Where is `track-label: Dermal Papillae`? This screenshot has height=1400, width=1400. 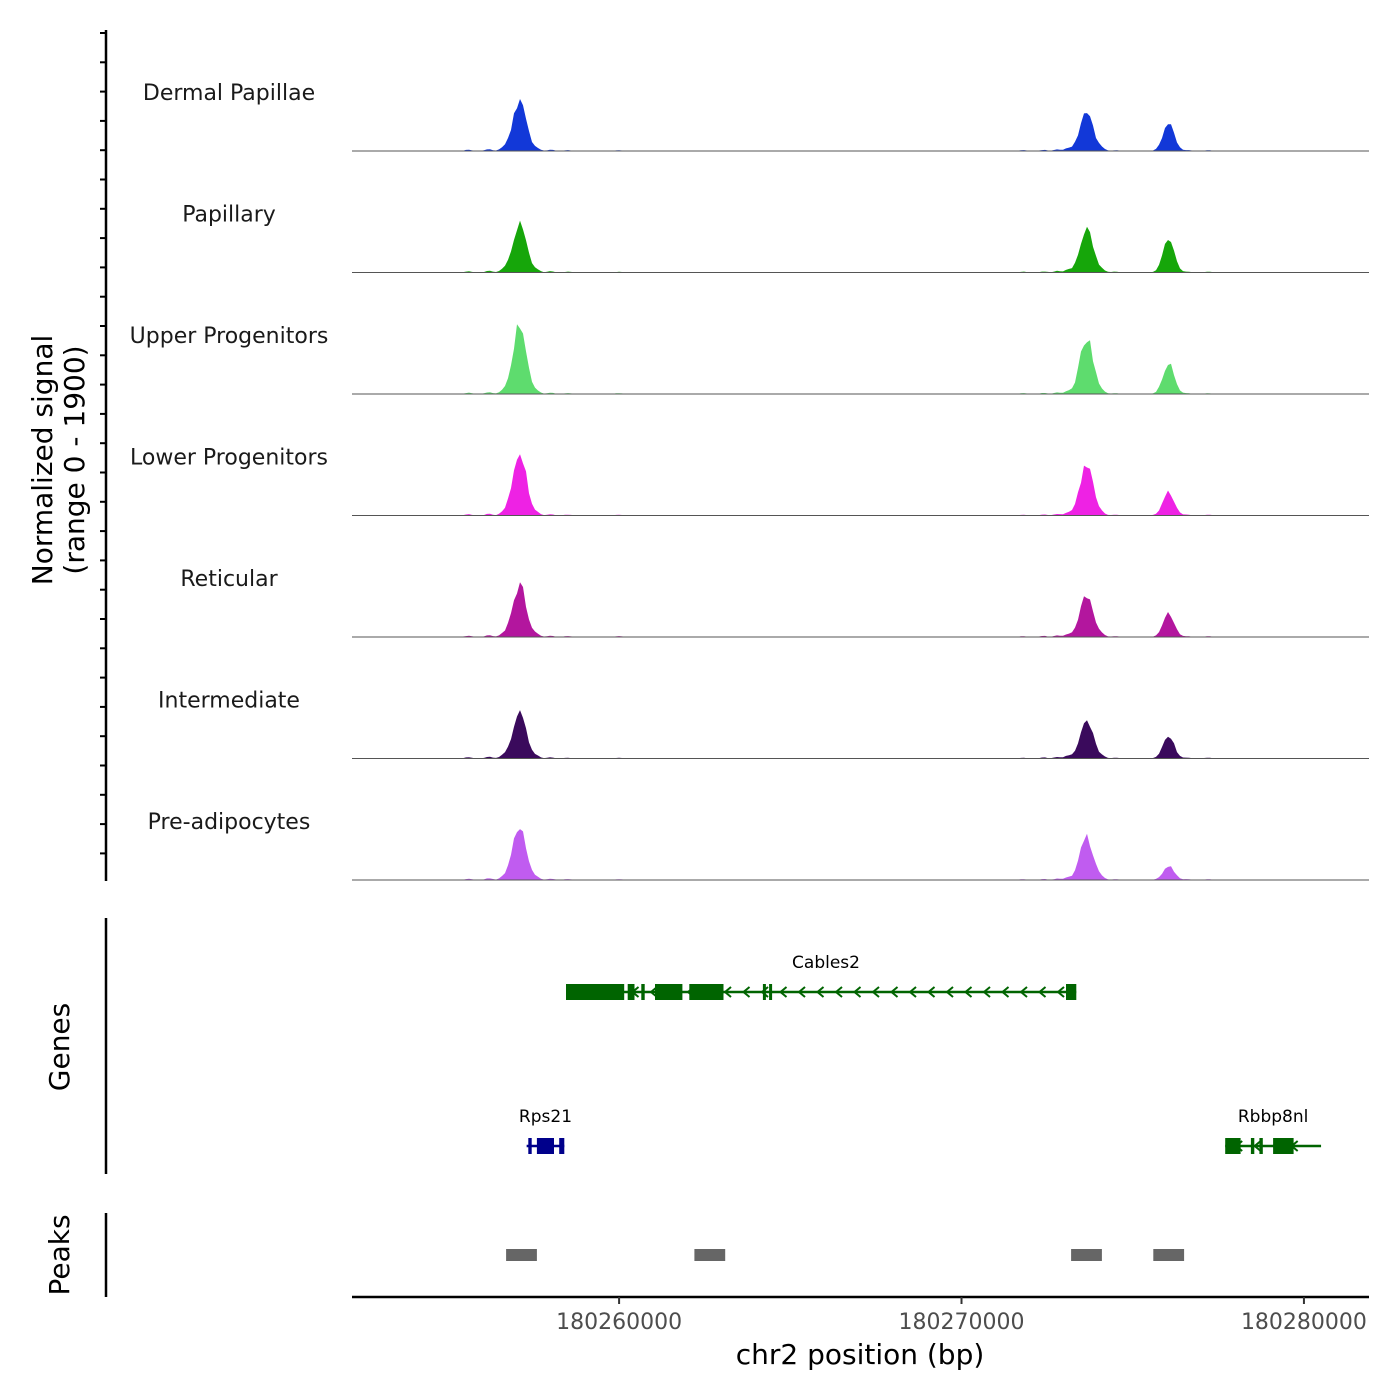 track-label: Dermal Papillae is located at coordinates (229, 93).